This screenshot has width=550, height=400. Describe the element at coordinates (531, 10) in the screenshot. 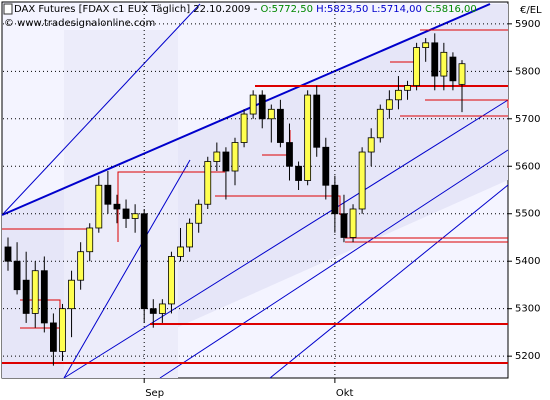

I see `y-axis-label: €/EL` at that location.